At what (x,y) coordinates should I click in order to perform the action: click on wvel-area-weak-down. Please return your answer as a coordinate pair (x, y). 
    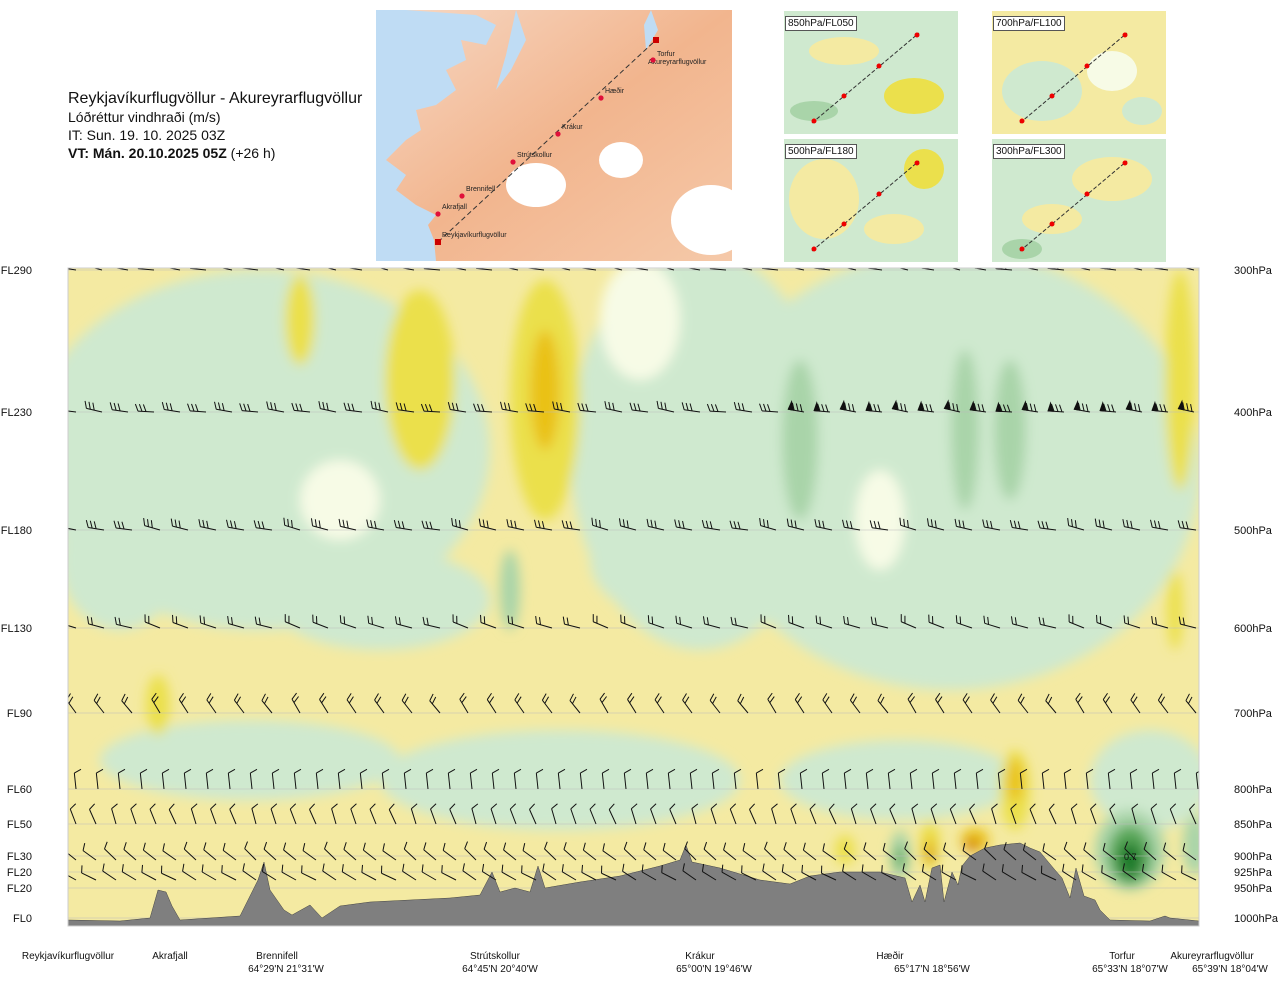
    Looking at the image, I should click on (510, 590).